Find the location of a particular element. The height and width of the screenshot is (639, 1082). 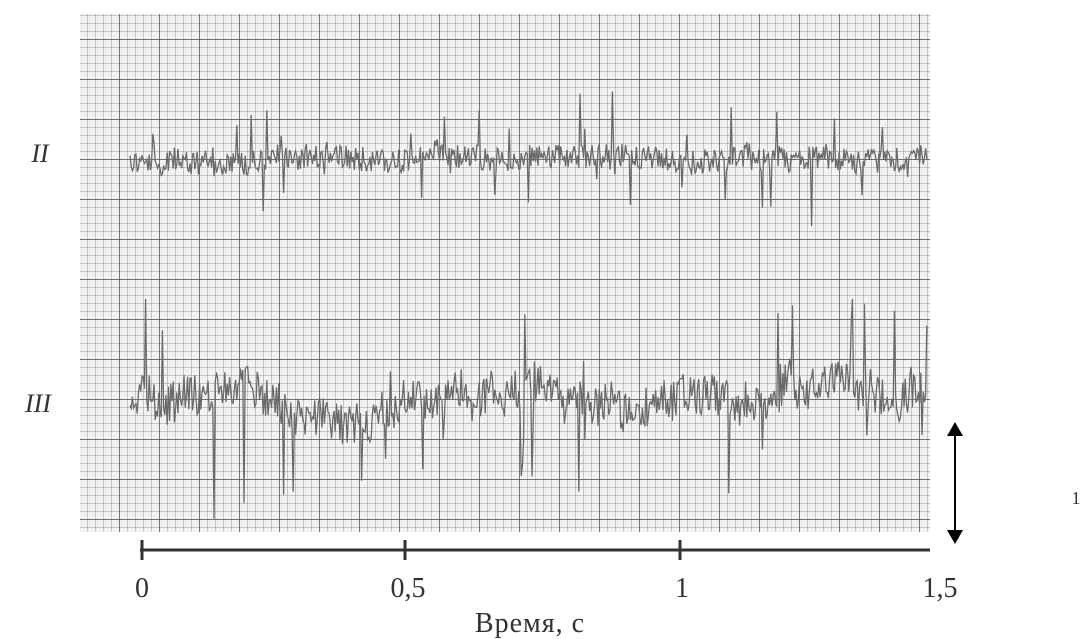

axis-label: Время, с is located at coordinates (530, 623).